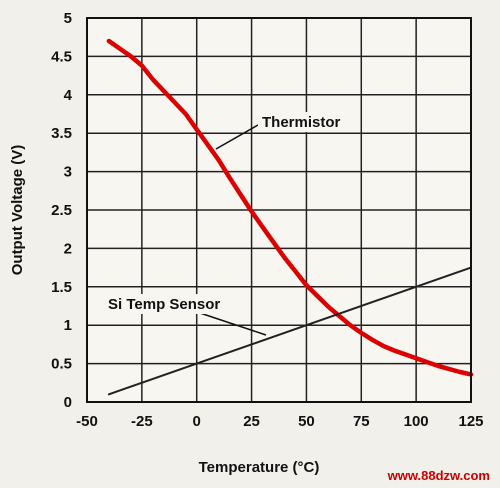  I want to click on x-tick-label: 50, so click(306, 421).